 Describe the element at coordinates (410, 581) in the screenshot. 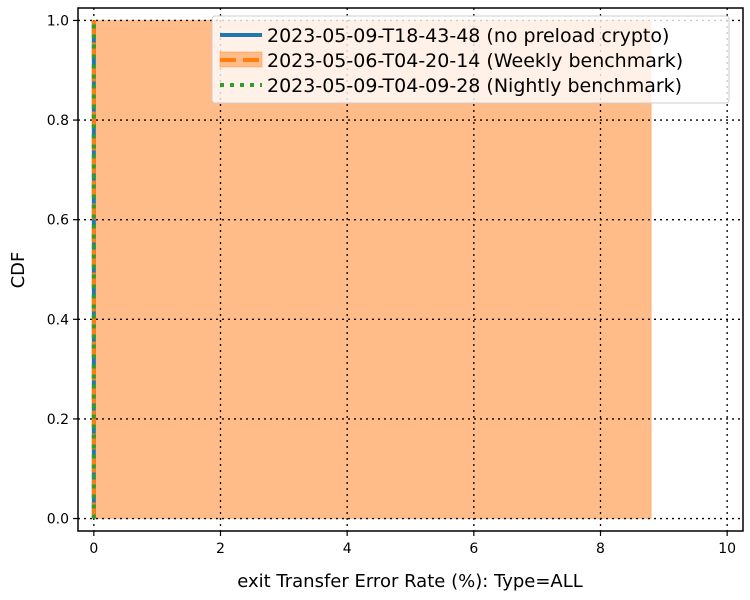

I see `x-axis-label: exit Transfer Error Rate (%): Type=ALL` at that location.